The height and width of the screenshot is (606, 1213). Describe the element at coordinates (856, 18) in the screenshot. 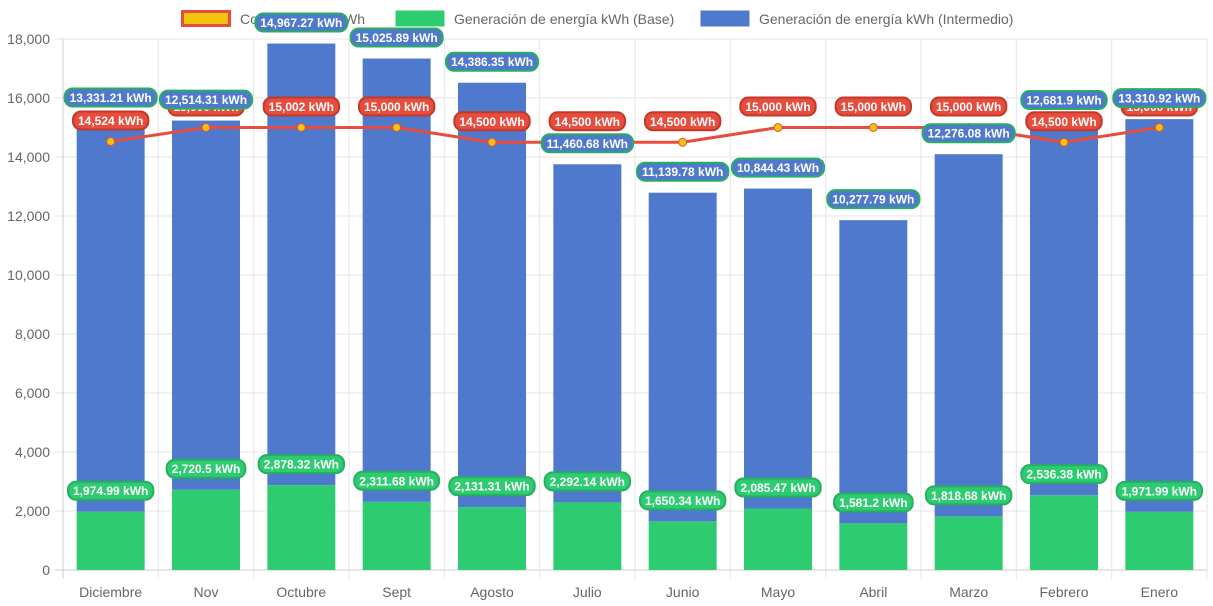

I see `legend-item: Generación de energía kWh (Intermedio)` at that location.